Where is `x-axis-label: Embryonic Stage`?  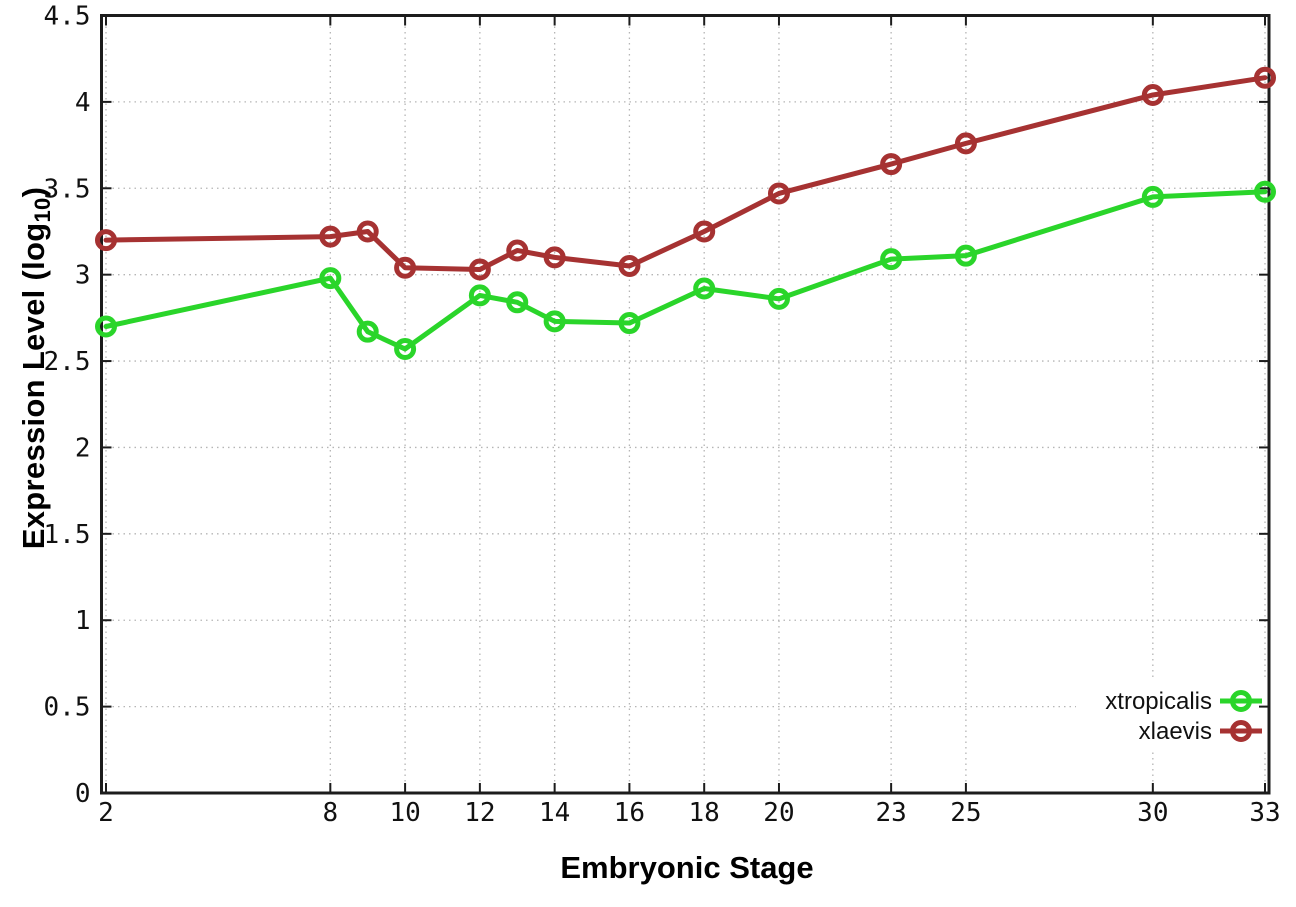
x-axis-label: Embryonic Stage is located at coordinates (687, 867).